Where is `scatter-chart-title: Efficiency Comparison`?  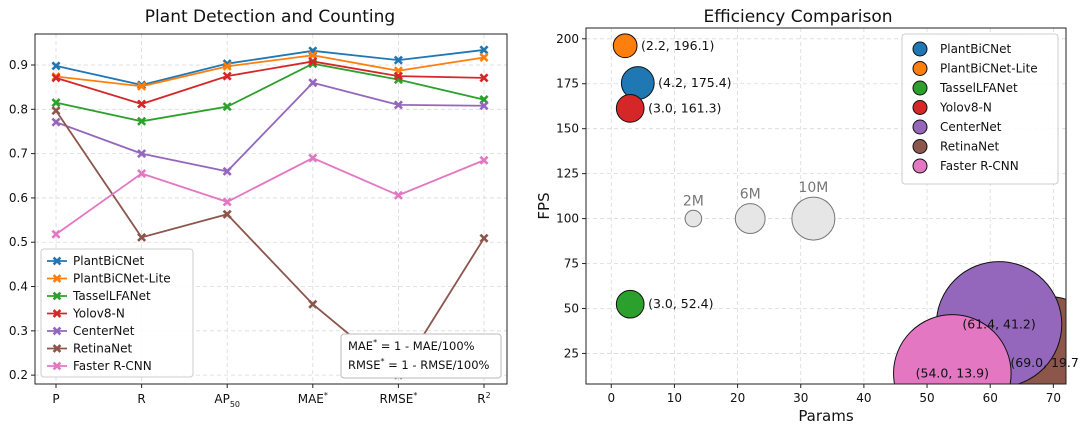
scatter-chart-title: Efficiency Comparison is located at coordinates (797, 17).